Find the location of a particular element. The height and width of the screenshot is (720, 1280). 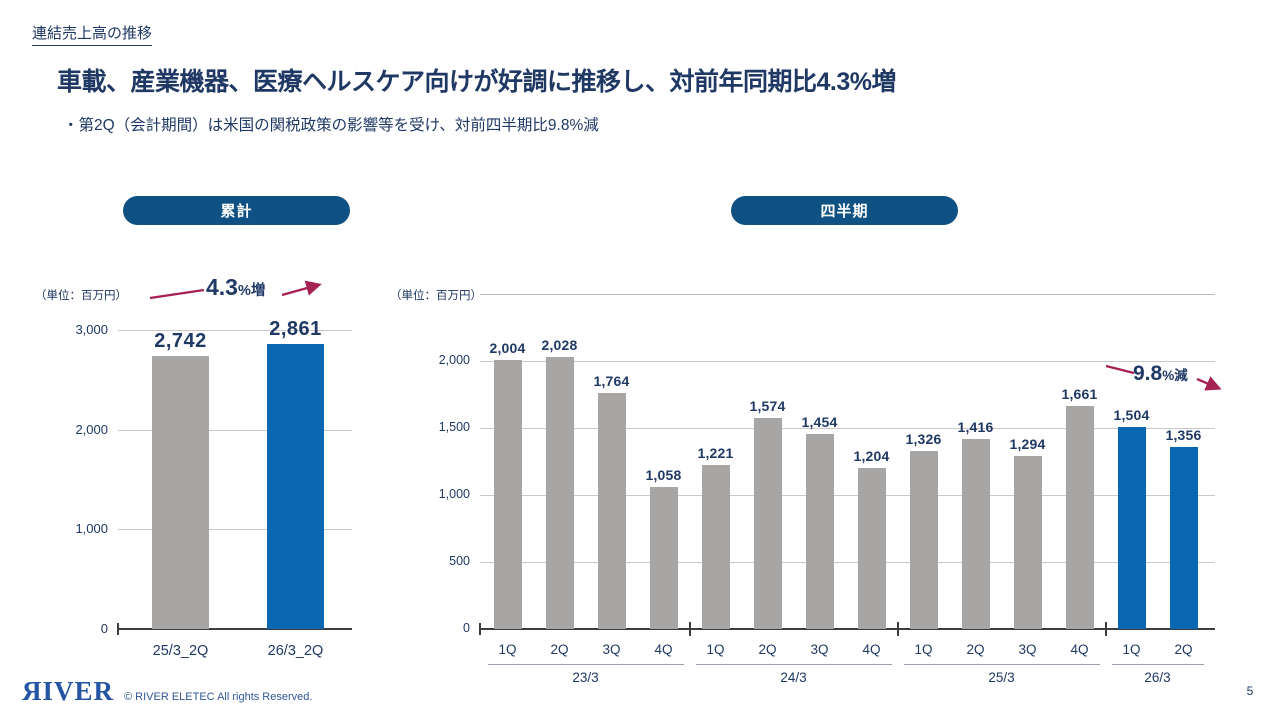

bar-value-label: 1,294 is located at coordinates (1027, 443).